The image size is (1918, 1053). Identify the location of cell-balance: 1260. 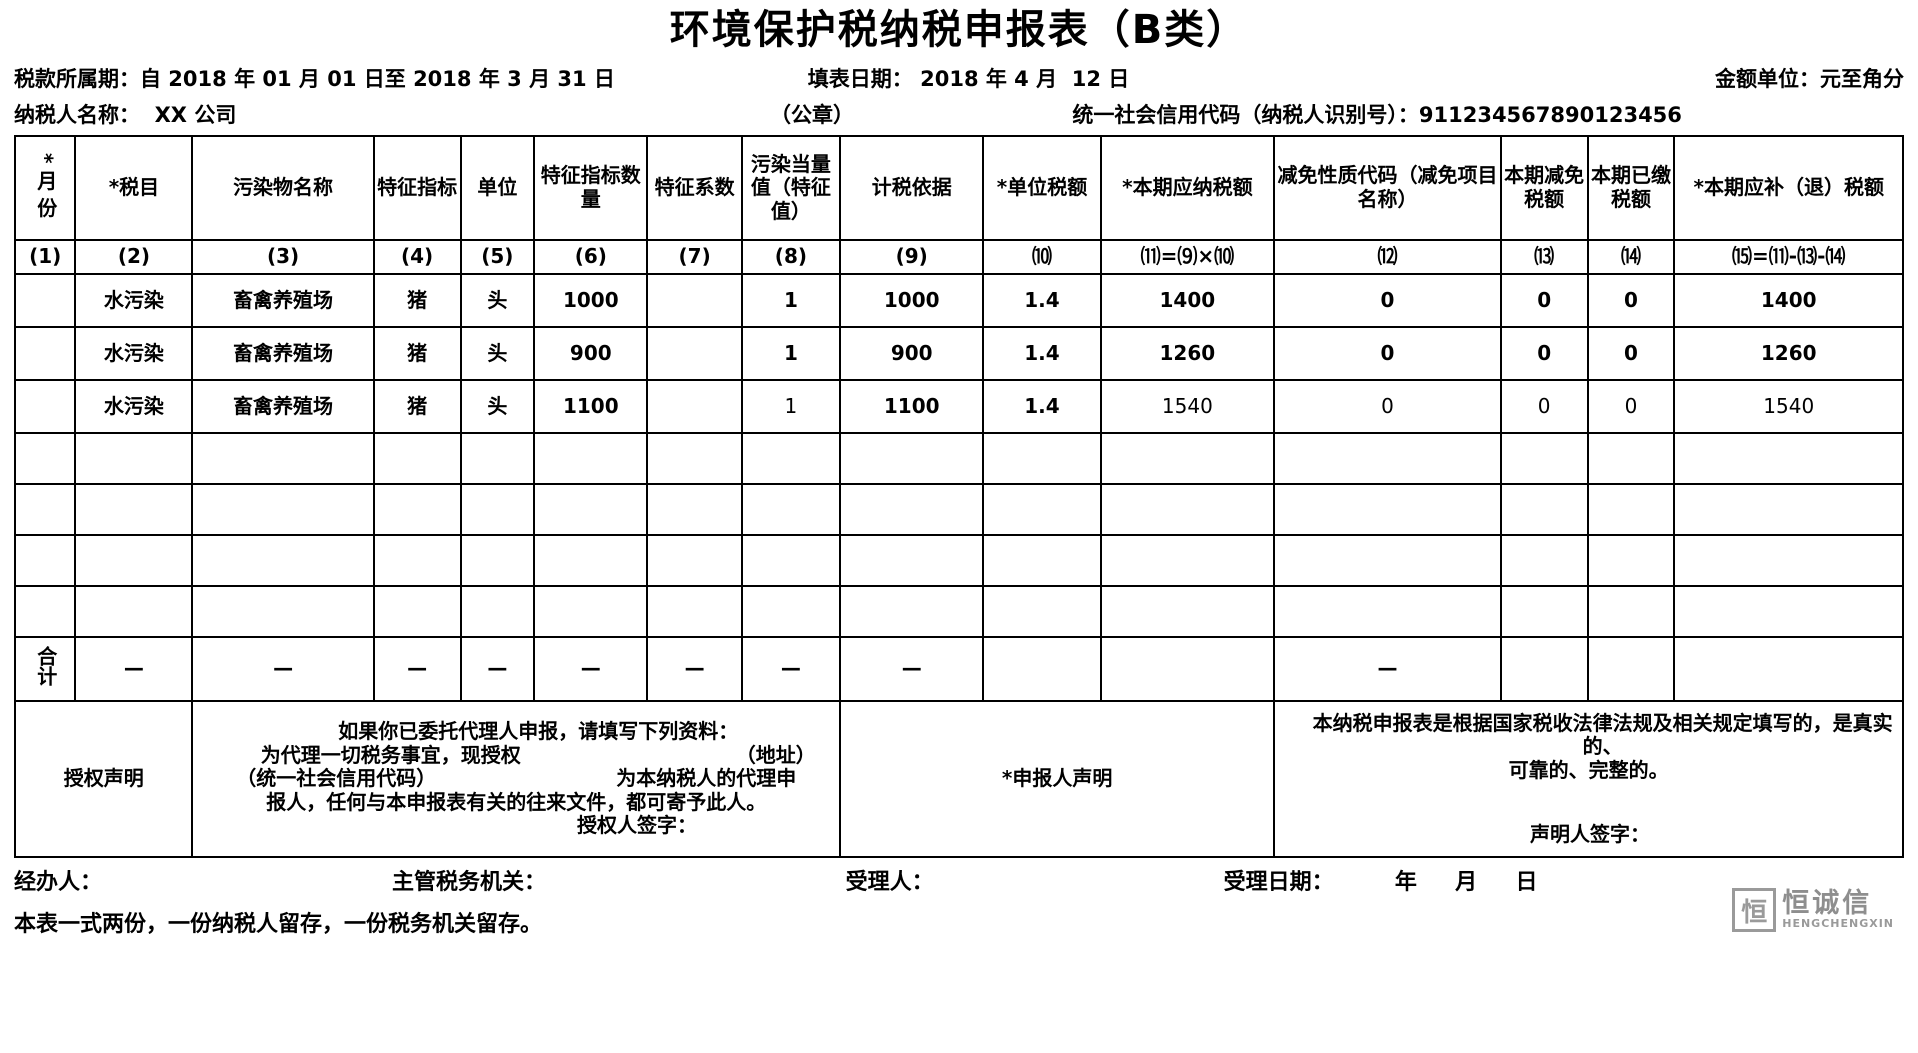
(1788, 353).